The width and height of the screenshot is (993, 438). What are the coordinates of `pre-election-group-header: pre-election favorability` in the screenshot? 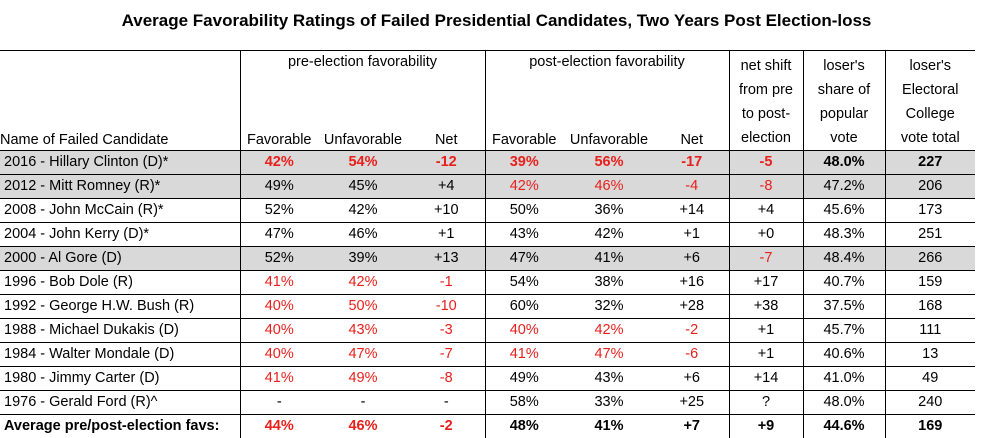 It's located at (362, 64).